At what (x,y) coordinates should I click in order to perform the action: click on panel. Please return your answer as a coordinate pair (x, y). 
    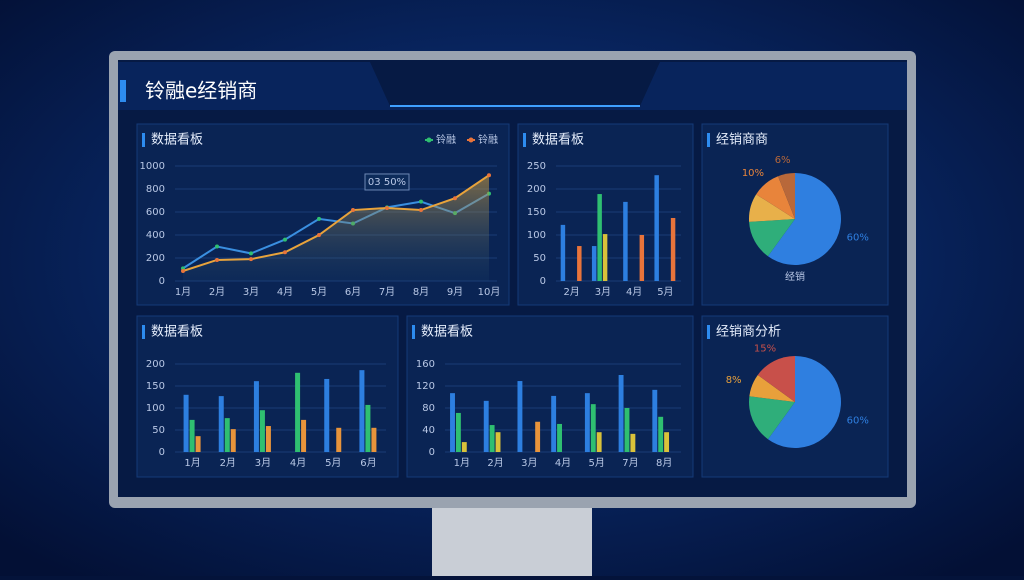
    Looking at the image, I should click on (550, 396).